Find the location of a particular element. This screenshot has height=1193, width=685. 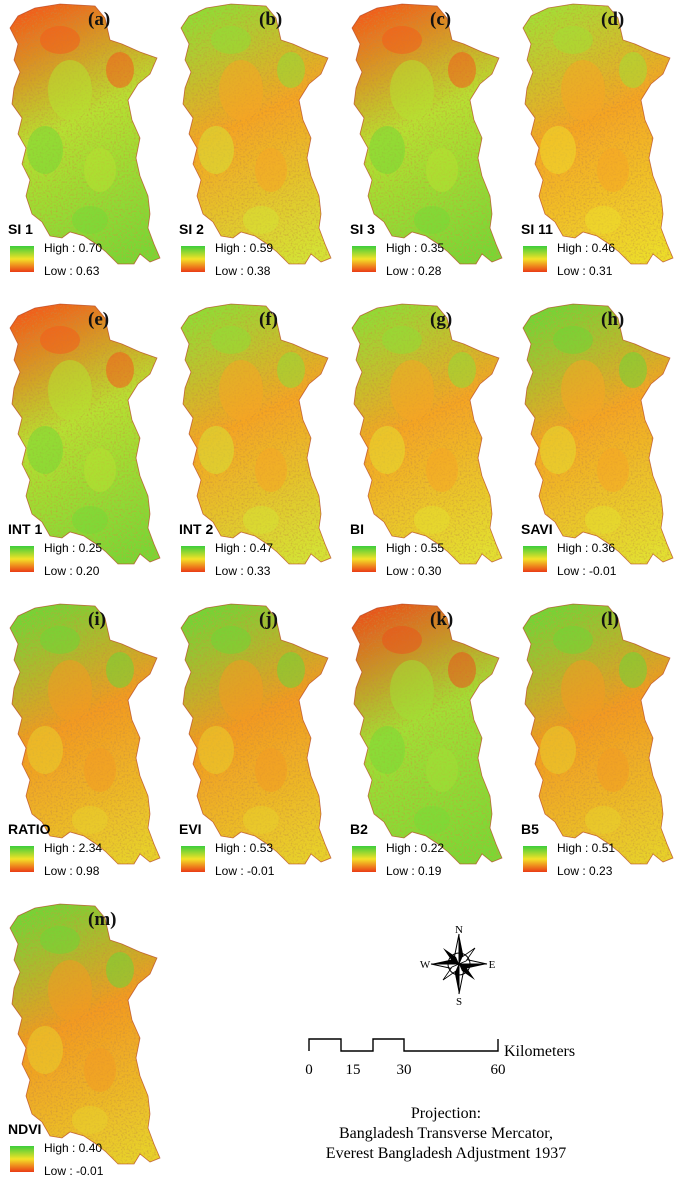

compass-s: S is located at coordinates (459, 1002).